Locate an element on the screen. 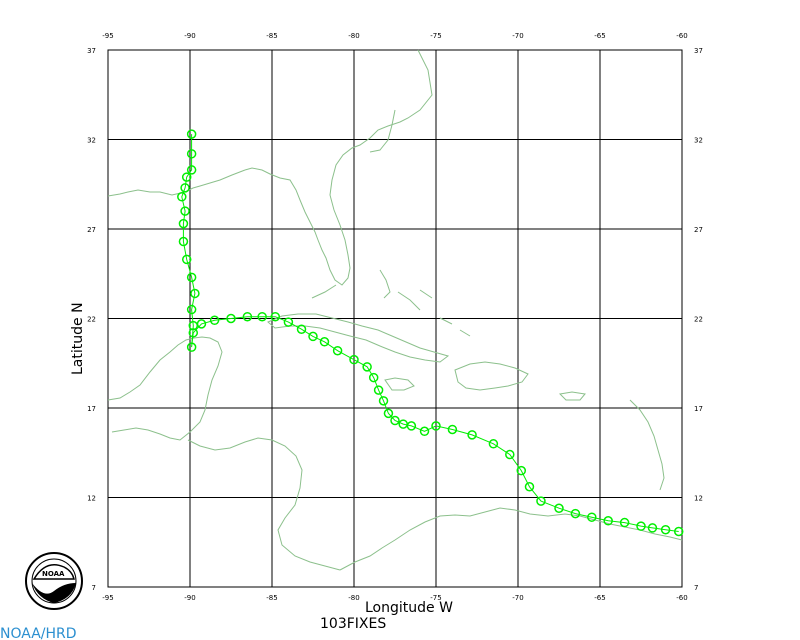 The height and width of the screenshot is (640, 800). y-tick-labels-left: 37 32 27 22 17 12 7 is located at coordinates (91, 319).